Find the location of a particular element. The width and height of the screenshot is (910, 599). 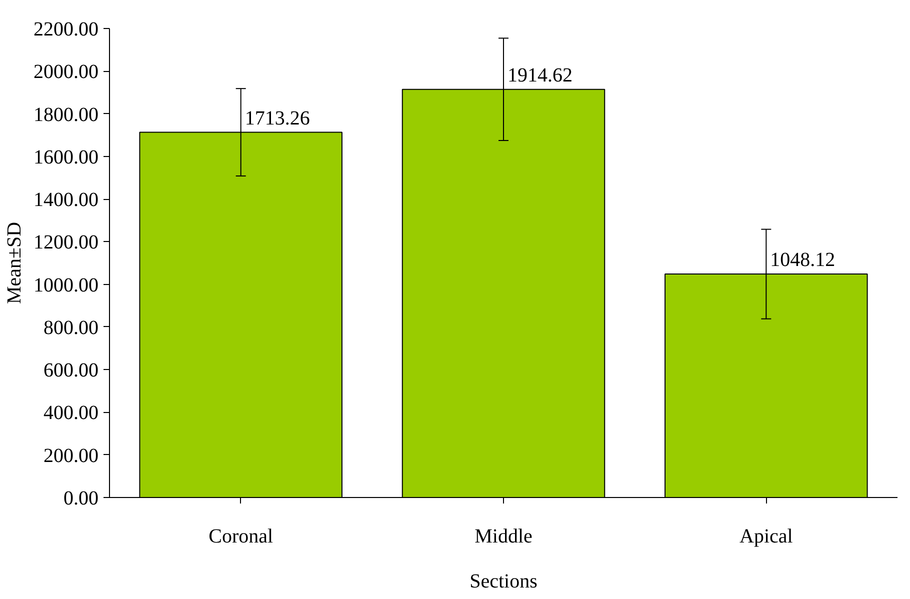

data-label: 1914.62 is located at coordinates (540, 75).